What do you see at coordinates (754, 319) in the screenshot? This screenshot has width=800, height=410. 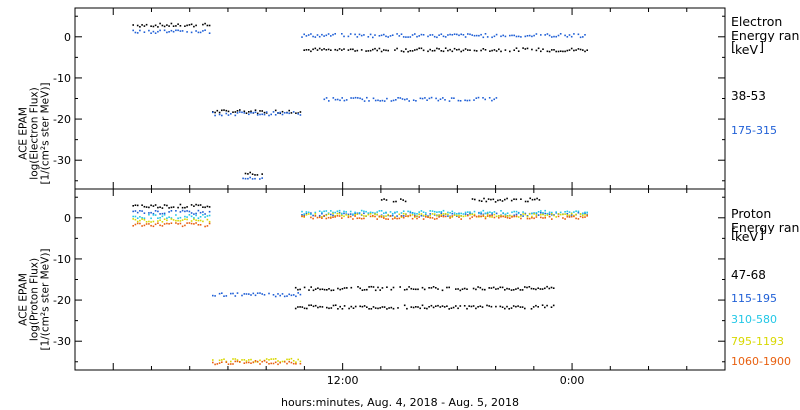 I see `legend-entry-310-580: 310-580` at bounding box center [754, 319].